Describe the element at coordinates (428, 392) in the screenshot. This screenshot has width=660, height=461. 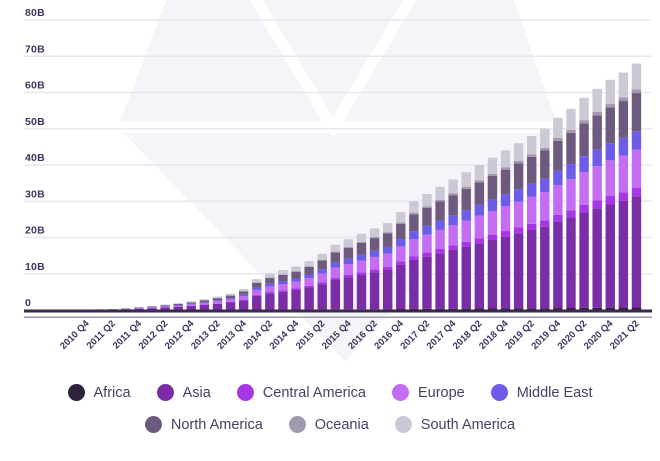
I see `legend-item-europe: Europe` at that location.